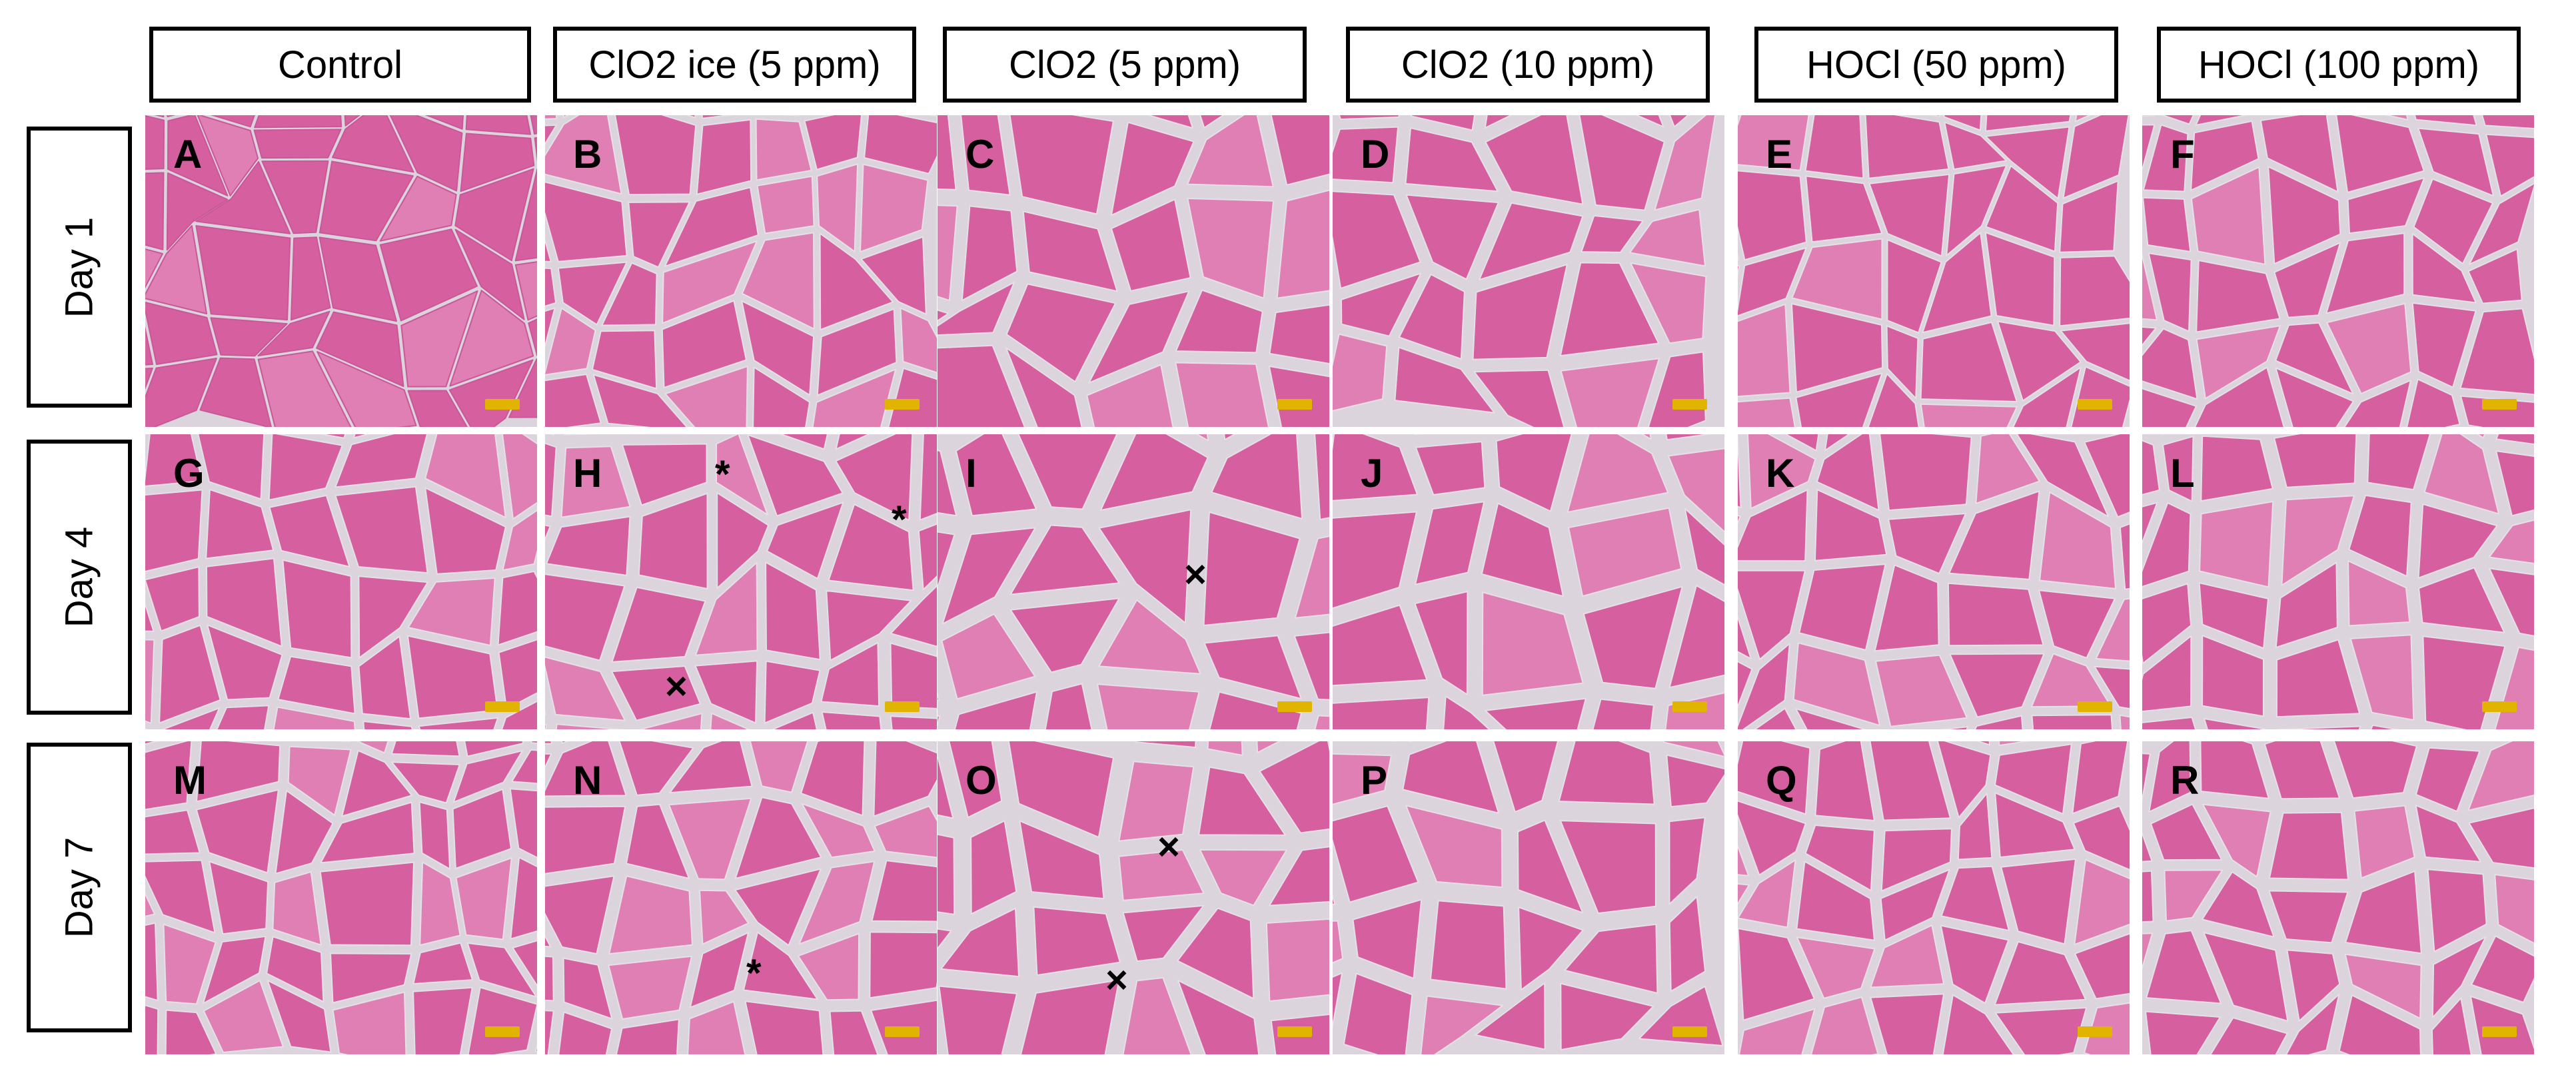 This screenshot has width=2576, height=1077. Describe the element at coordinates (1125, 65) in the screenshot. I see `column-header-3: ClO2 (5 ppm)` at that location.